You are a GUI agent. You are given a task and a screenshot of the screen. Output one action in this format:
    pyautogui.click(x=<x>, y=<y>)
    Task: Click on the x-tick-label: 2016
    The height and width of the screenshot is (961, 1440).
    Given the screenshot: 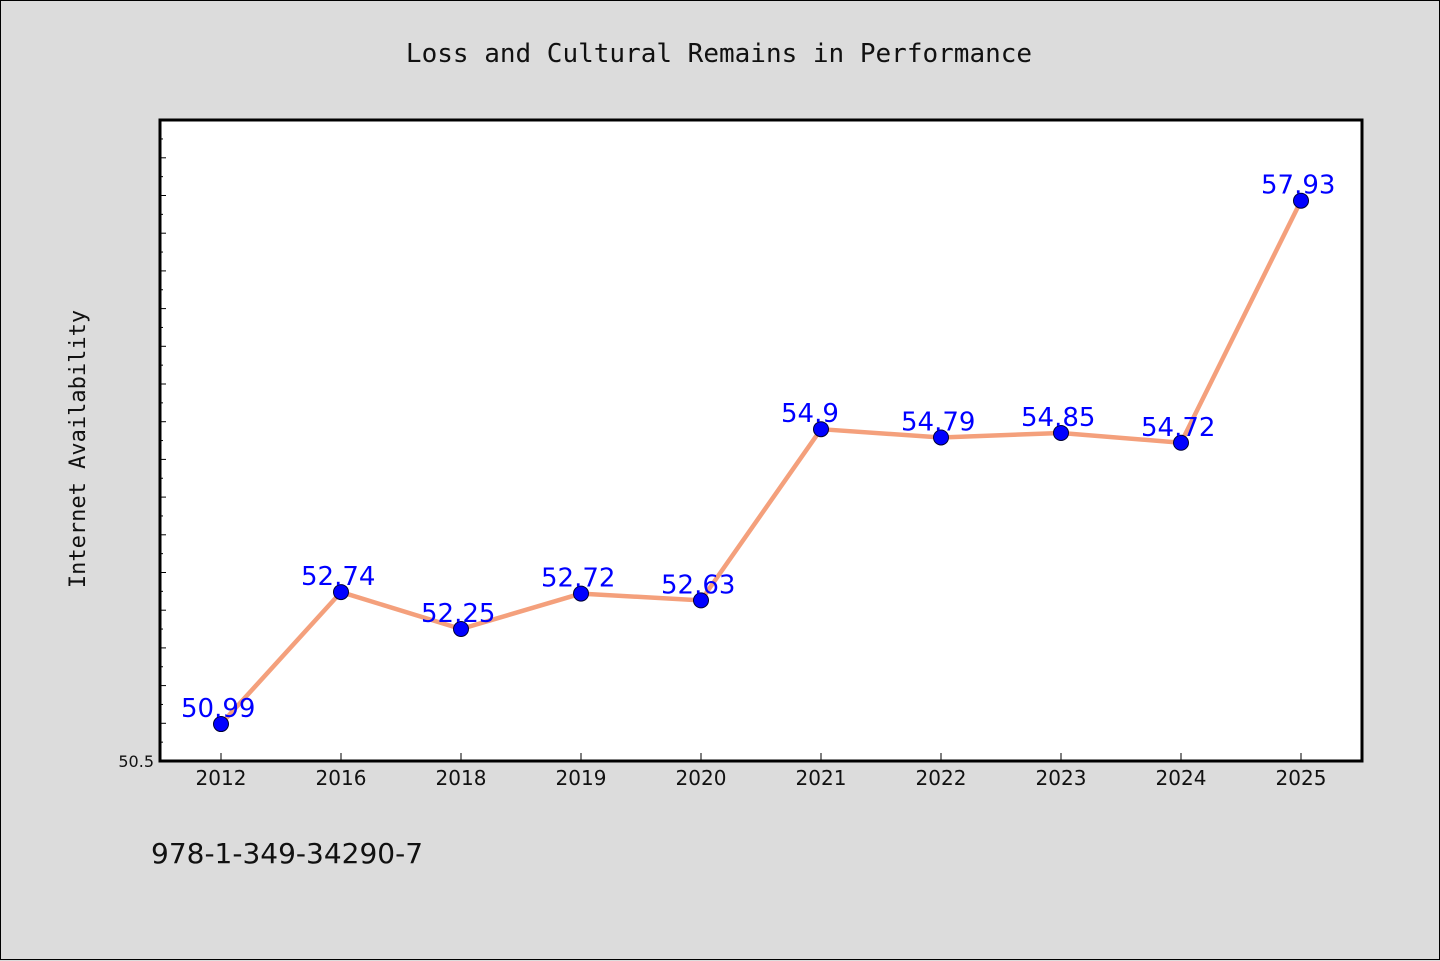 What is the action you would take?
    pyautogui.click(x=341, y=778)
    